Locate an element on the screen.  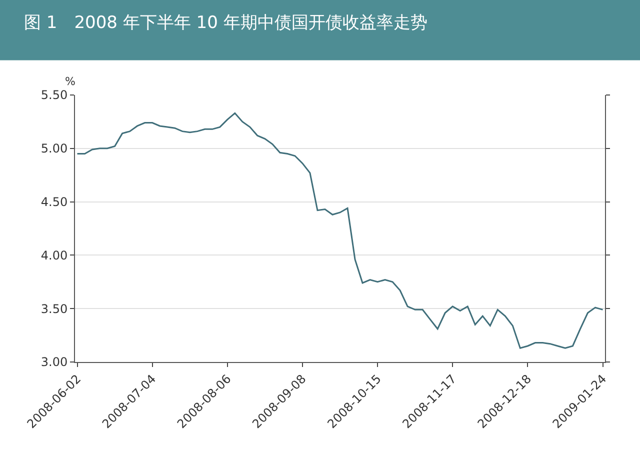
y-tick-label: 5.50 is located at coordinates (54, 95).